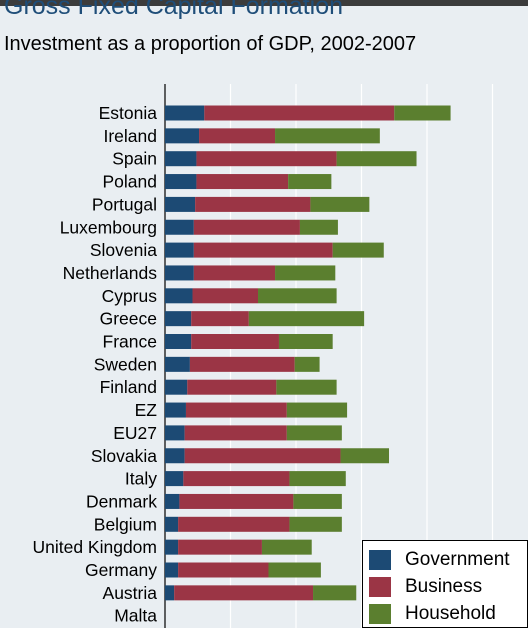  What do you see at coordinates (457, 559) in the screenshot?
I see `legend-label-government: Government` at bounding box center [457, 559].